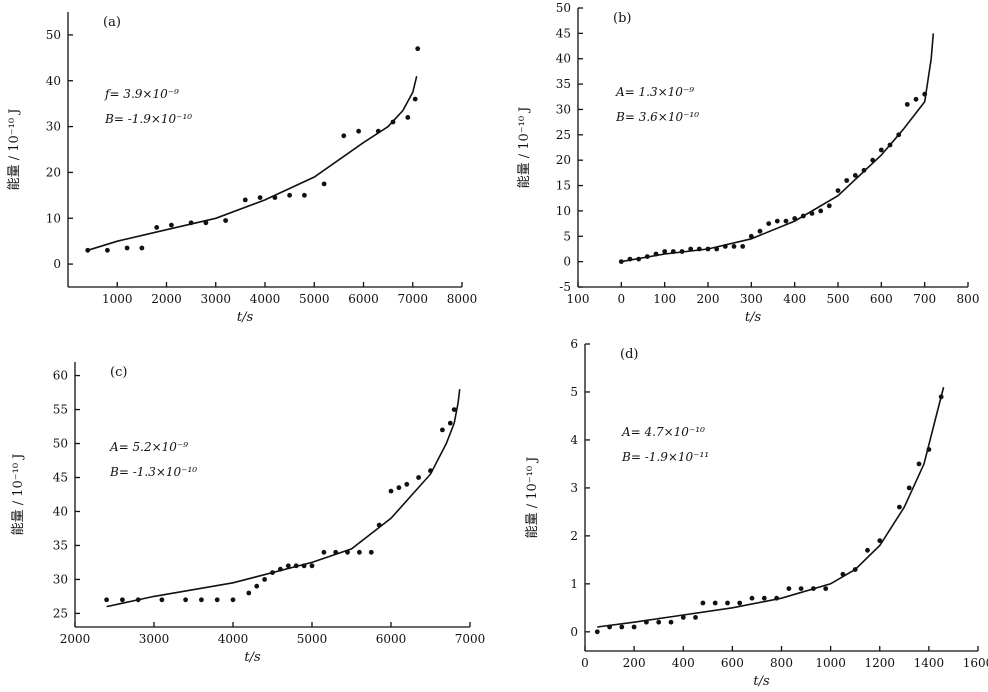 The image size is (988, 692). What do you see at coordinates (75, 639) in the screenshot?
I see `x-tick-label: 2000` at bounding box center [75, 639].